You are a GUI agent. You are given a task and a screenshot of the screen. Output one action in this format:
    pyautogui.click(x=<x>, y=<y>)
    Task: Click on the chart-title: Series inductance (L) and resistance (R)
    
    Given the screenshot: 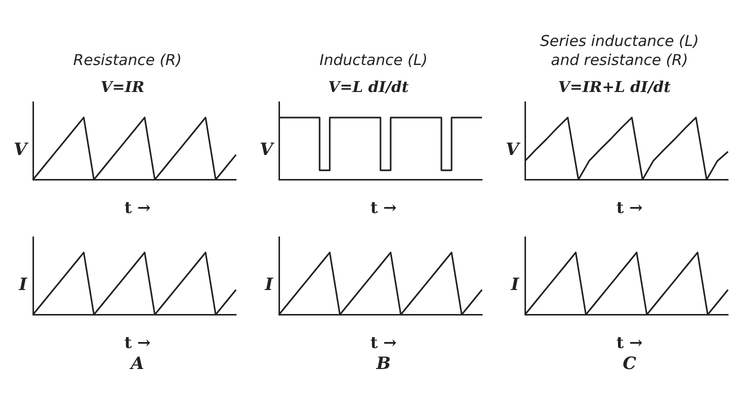 What is the action you would take?
    pyautogui.click(x=619, y=51)
    